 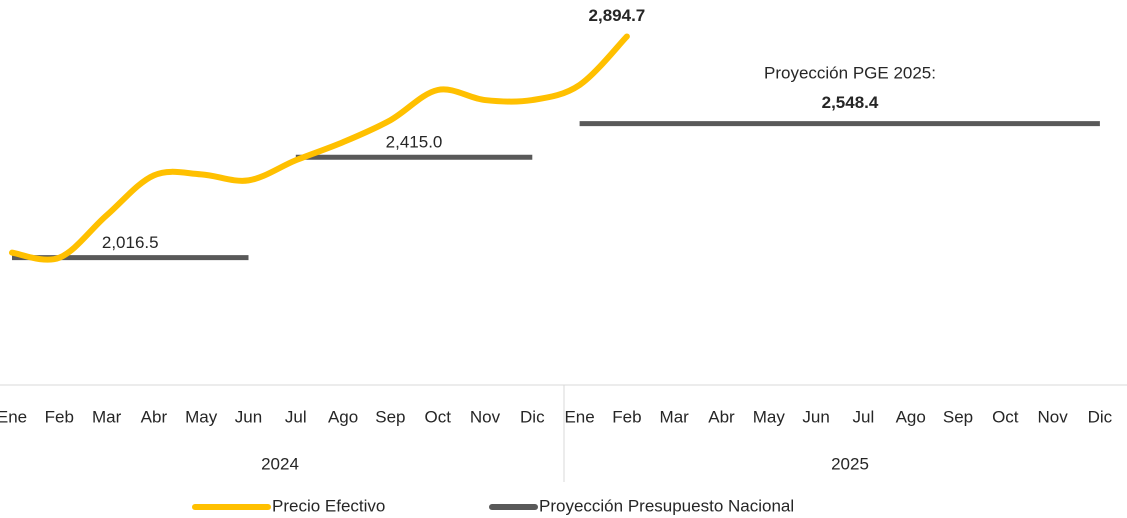 What do you see at coordinates (850, 72) in the screenshot?
I see `annotation: Proyección PGE 2025:` at bounding box center [850, 72].